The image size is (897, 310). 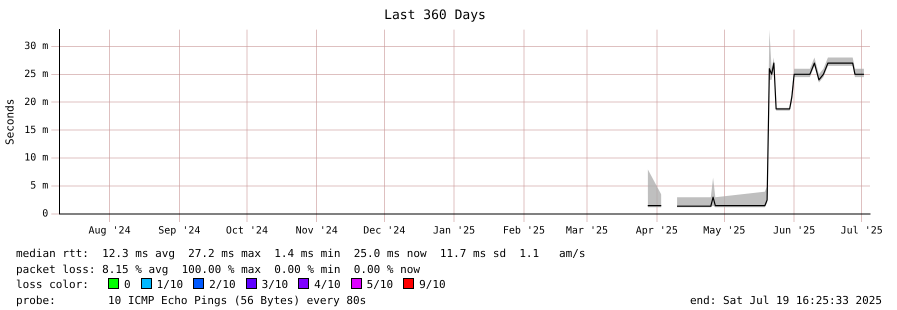 I want to click on y-tick-label: 5 m, so click(x=39, y=186).